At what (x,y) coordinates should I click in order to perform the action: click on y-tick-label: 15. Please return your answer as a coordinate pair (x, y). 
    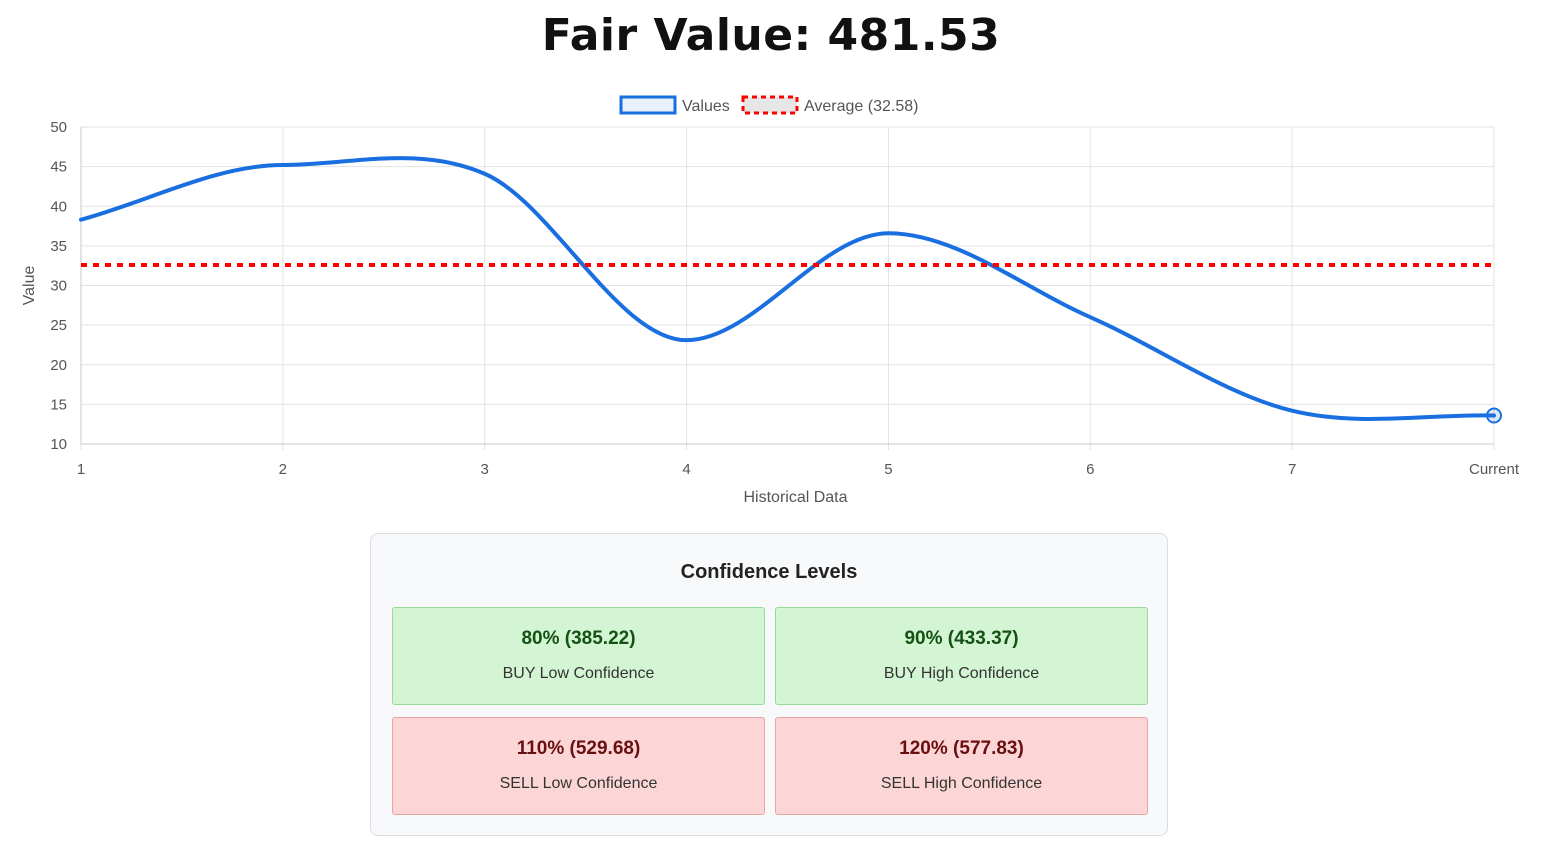
    Looking at the image, I should click on (58, 404).